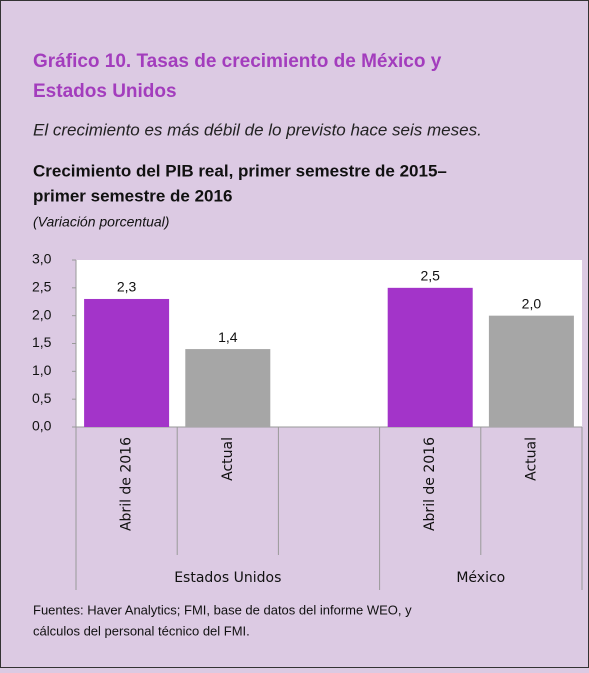  Describe the element at coordinates (42, 398) in the screenshot. I see `y-tick-label: 0,5` at that location.